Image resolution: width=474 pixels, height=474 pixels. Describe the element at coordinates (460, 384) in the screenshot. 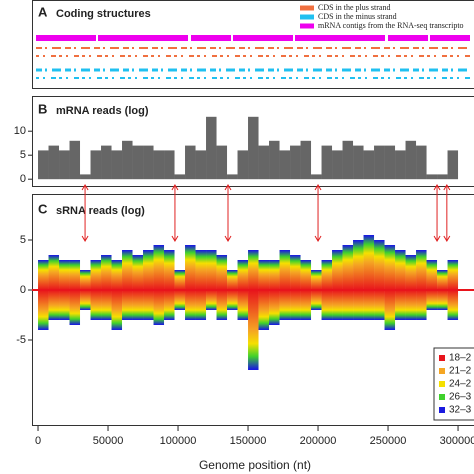

I see `legend-label: 24–2` at that location.